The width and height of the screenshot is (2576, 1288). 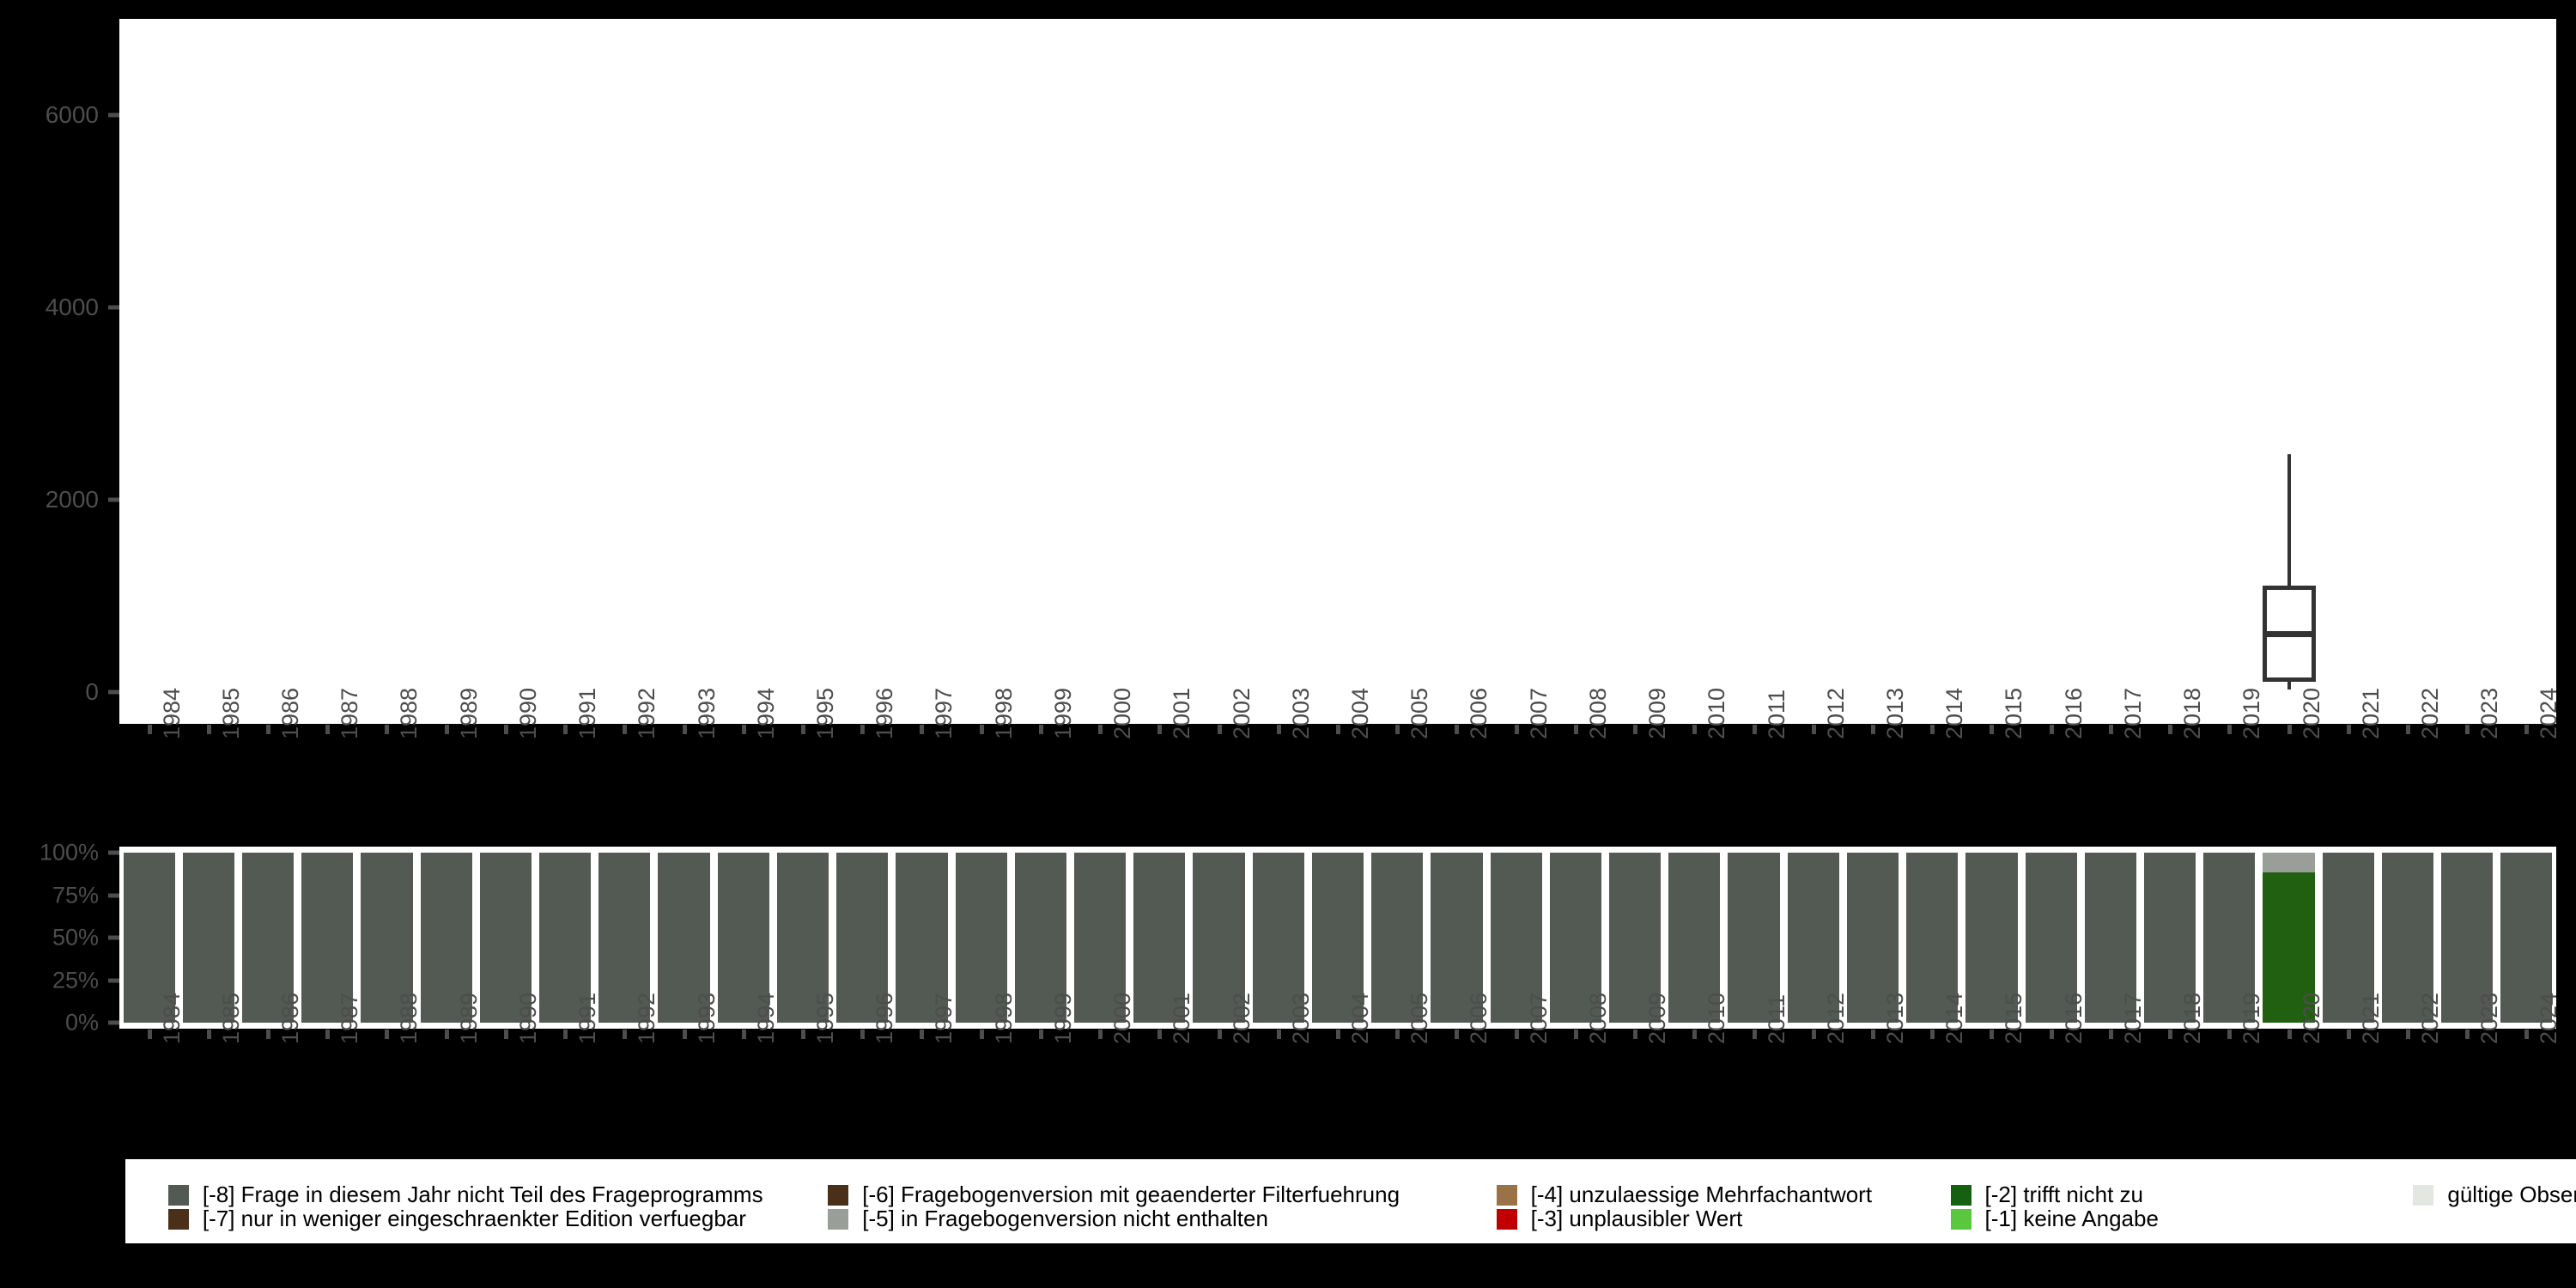 I want to click on stacked-bar-ytick-label: 25%, so click(x=75, y=980).